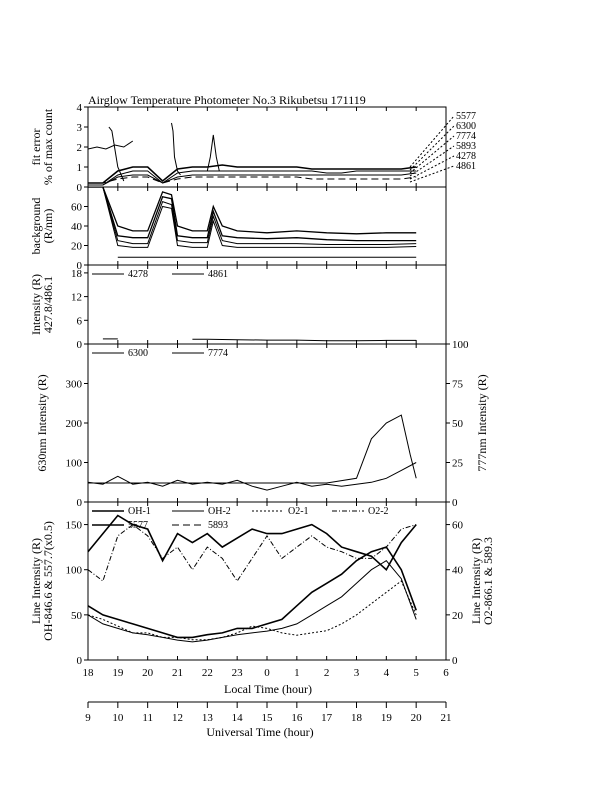 This screenshot has width=612, height=792. Describe the element at coordinates (176, 149) in the screenshot. I see `series-line-spike-a` at that location.